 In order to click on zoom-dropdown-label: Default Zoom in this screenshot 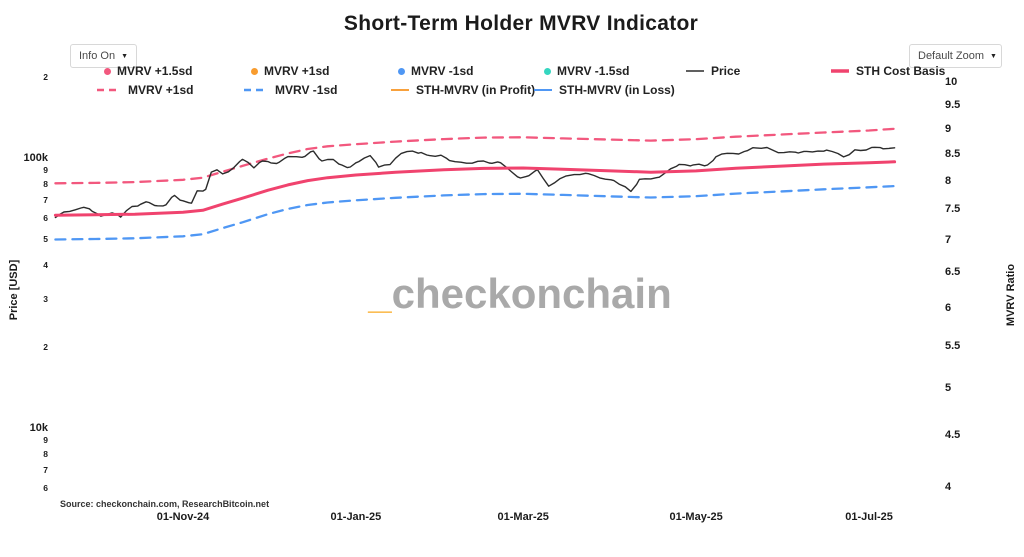, I will do `click(951, 56)`.